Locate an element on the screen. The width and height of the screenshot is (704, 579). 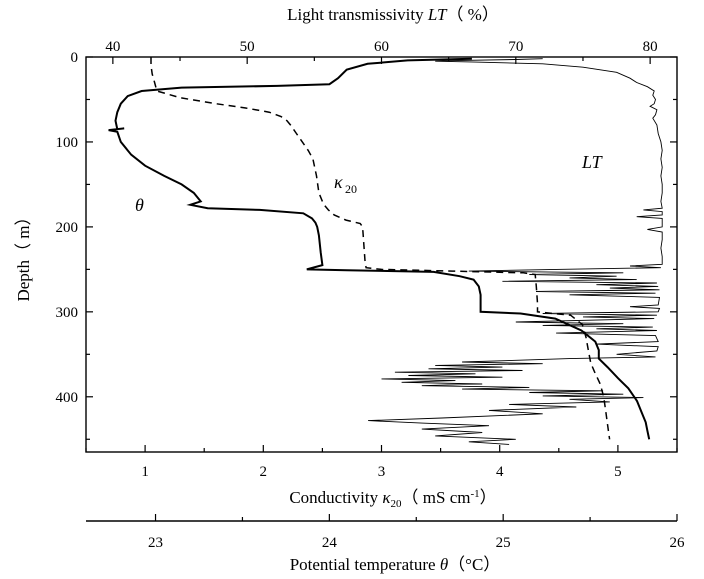
theta-label: θ is located at coordinates (139, 205).